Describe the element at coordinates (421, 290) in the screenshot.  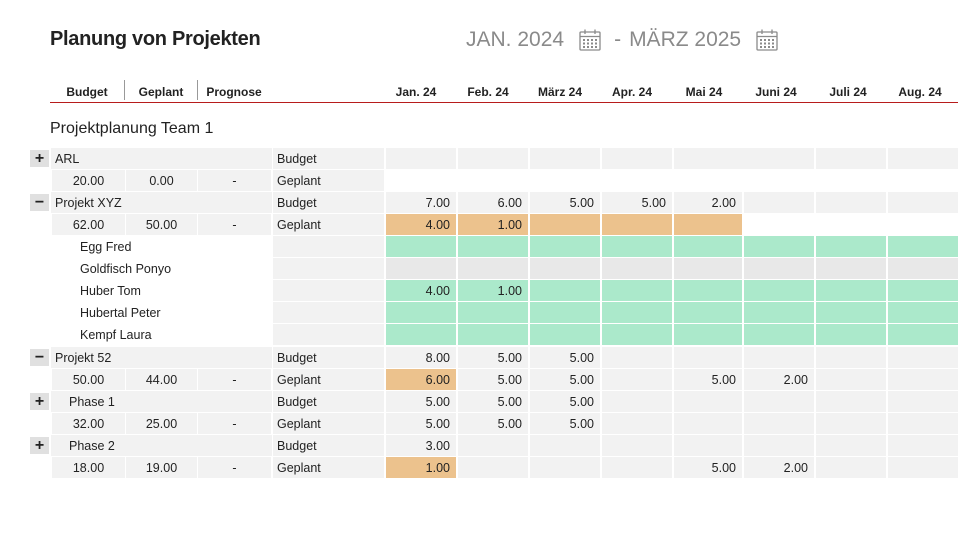
I see `month-cell: 4.00` at that location.